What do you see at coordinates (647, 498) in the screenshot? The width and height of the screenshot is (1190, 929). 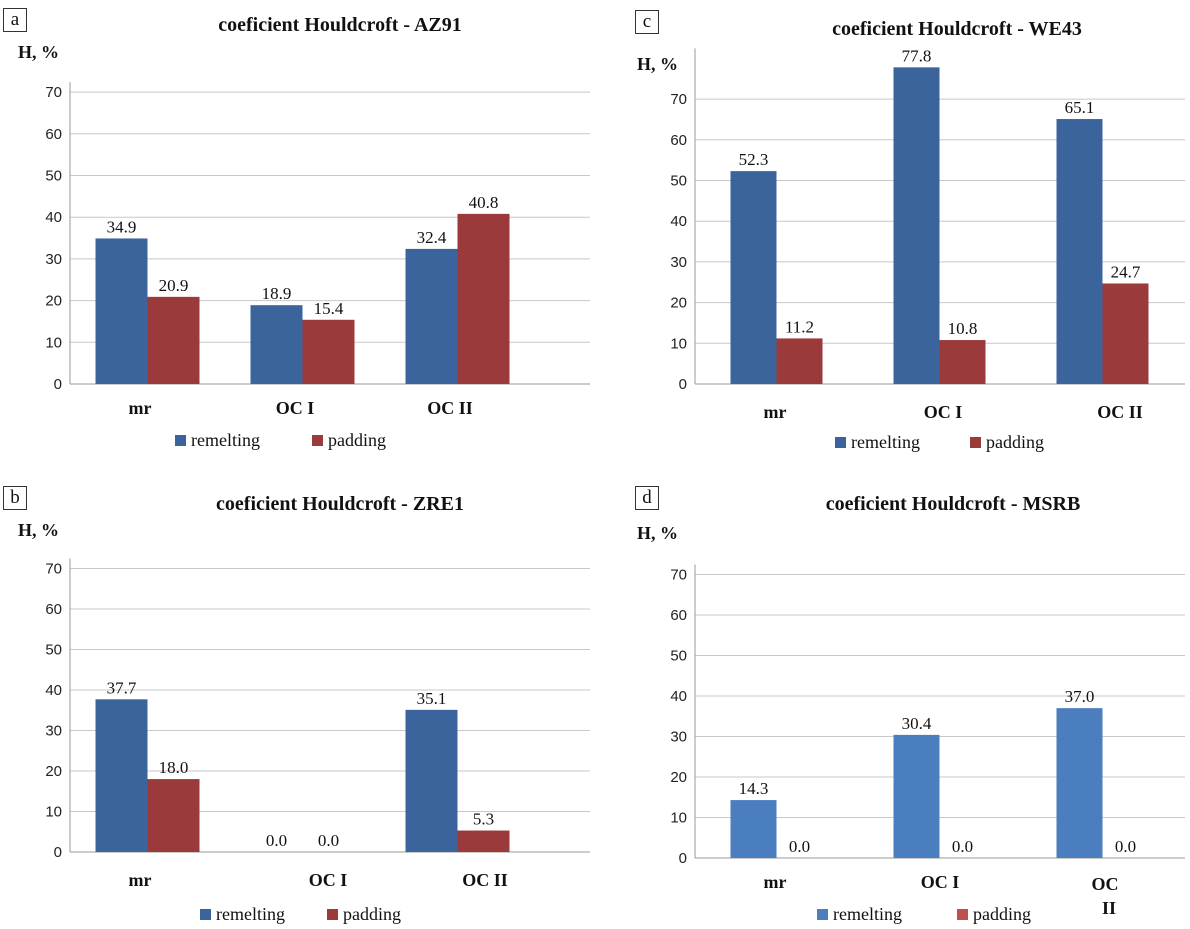 I see `panel-letter: d` at bounding box center [647, 498].